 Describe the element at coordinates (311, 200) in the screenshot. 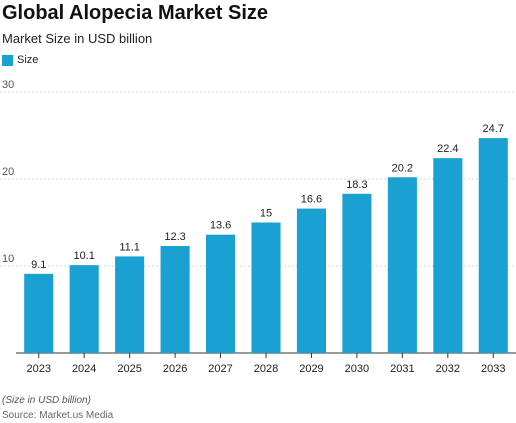

I see `data-label: 16.6` at that location.